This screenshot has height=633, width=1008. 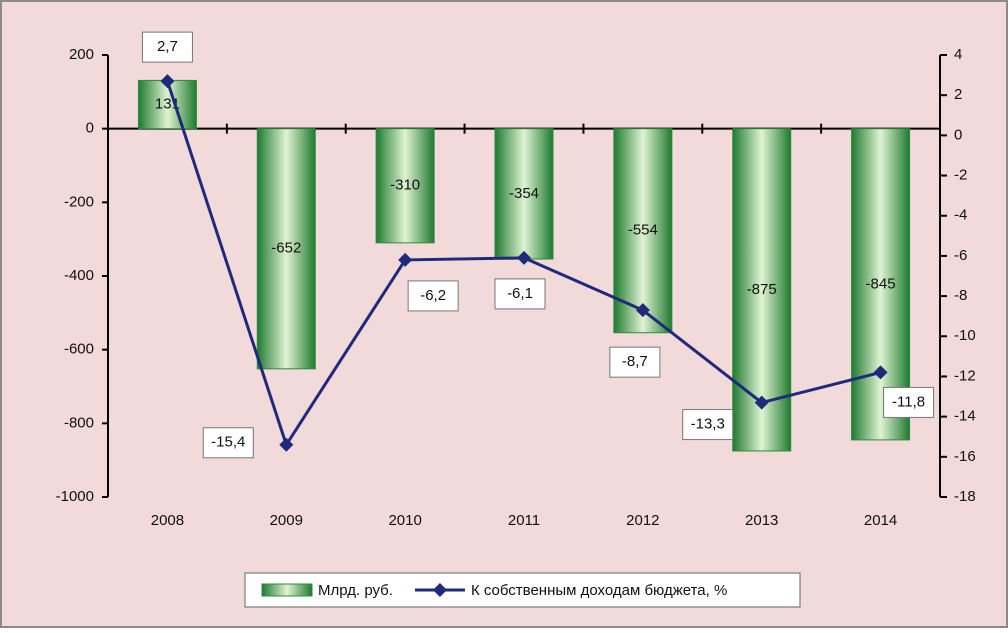 I want to click on line-value-label: -6,1, so click(x=520, y=293).